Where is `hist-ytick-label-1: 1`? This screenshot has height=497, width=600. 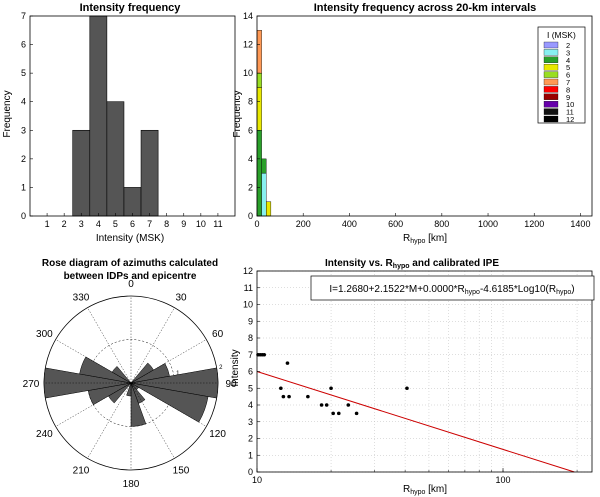 hist-ytick-label-1: 1 is located at coordinates (23, 187).